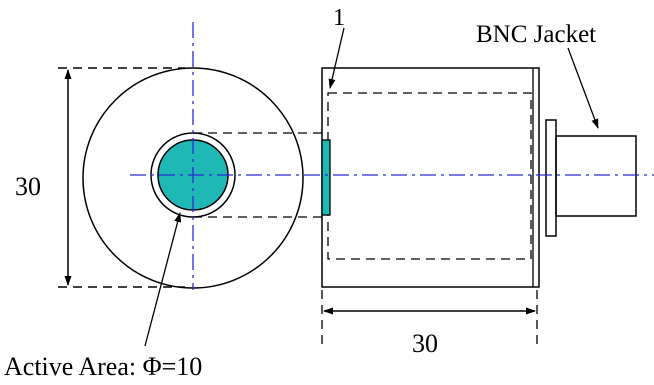 The image size is (654, 385). I want to click on active-area-leader, so click(163, 279).